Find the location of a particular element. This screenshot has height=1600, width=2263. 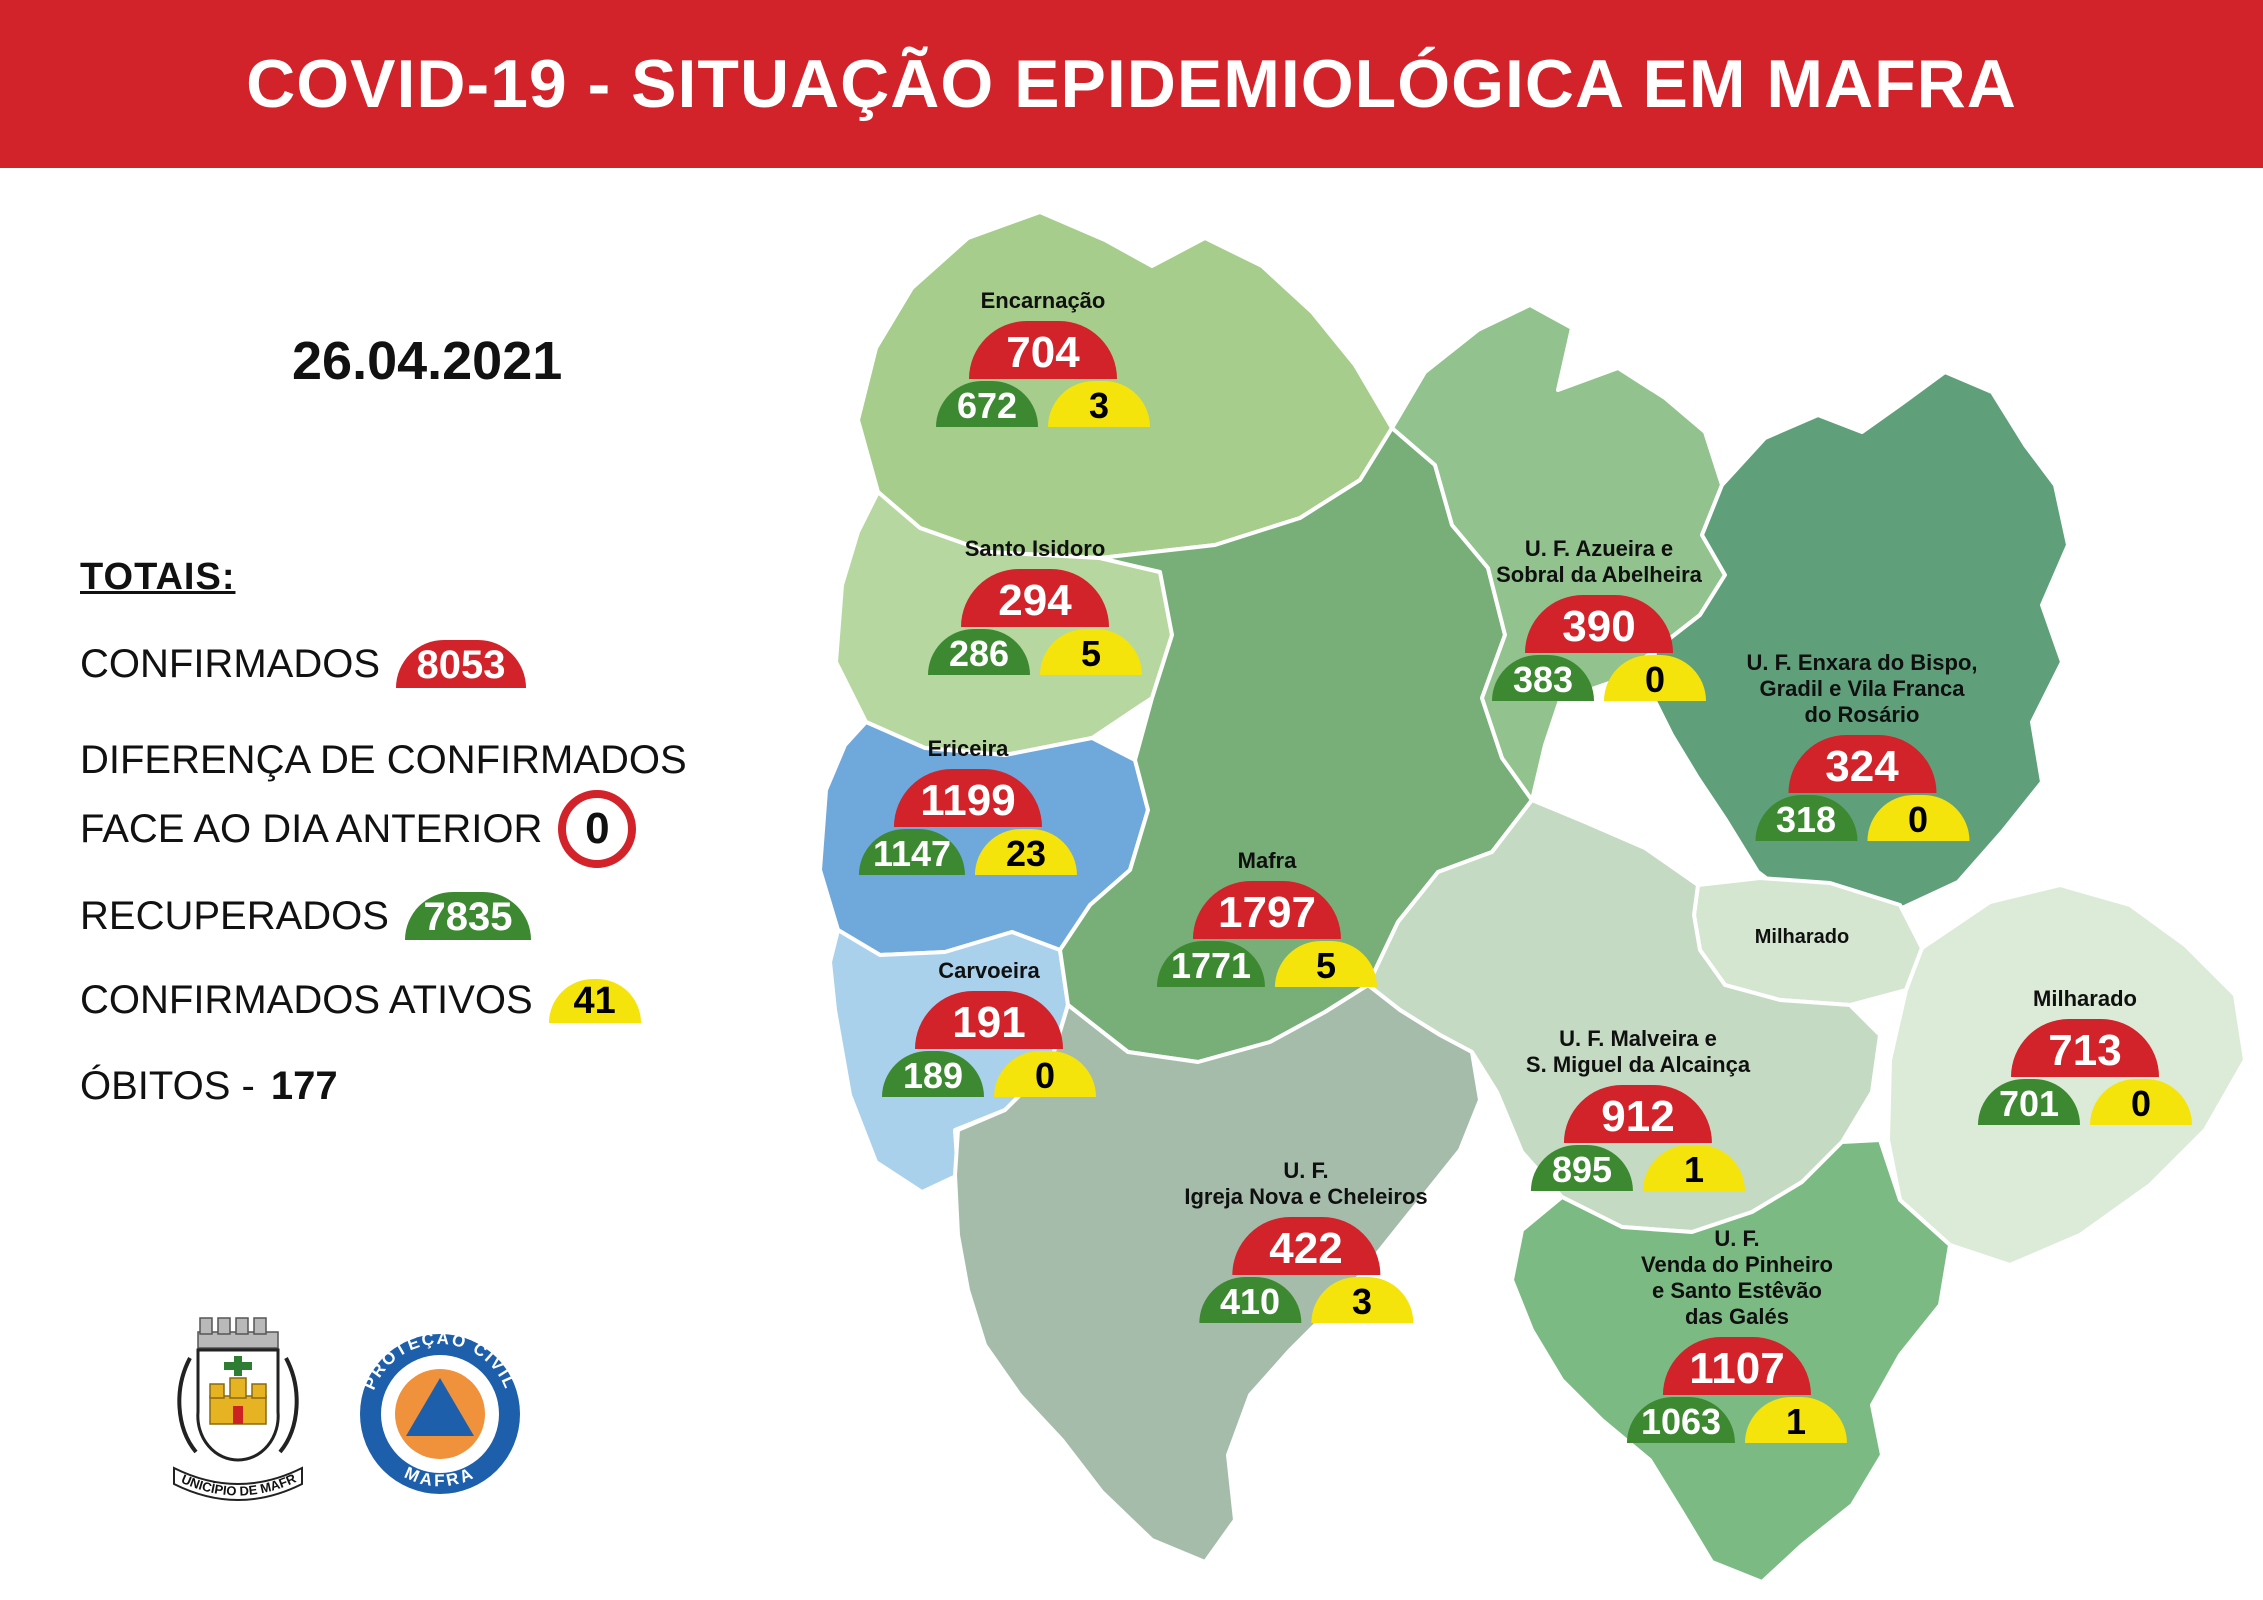

region-name: Encarnação is located at coordinates (1043, 300).